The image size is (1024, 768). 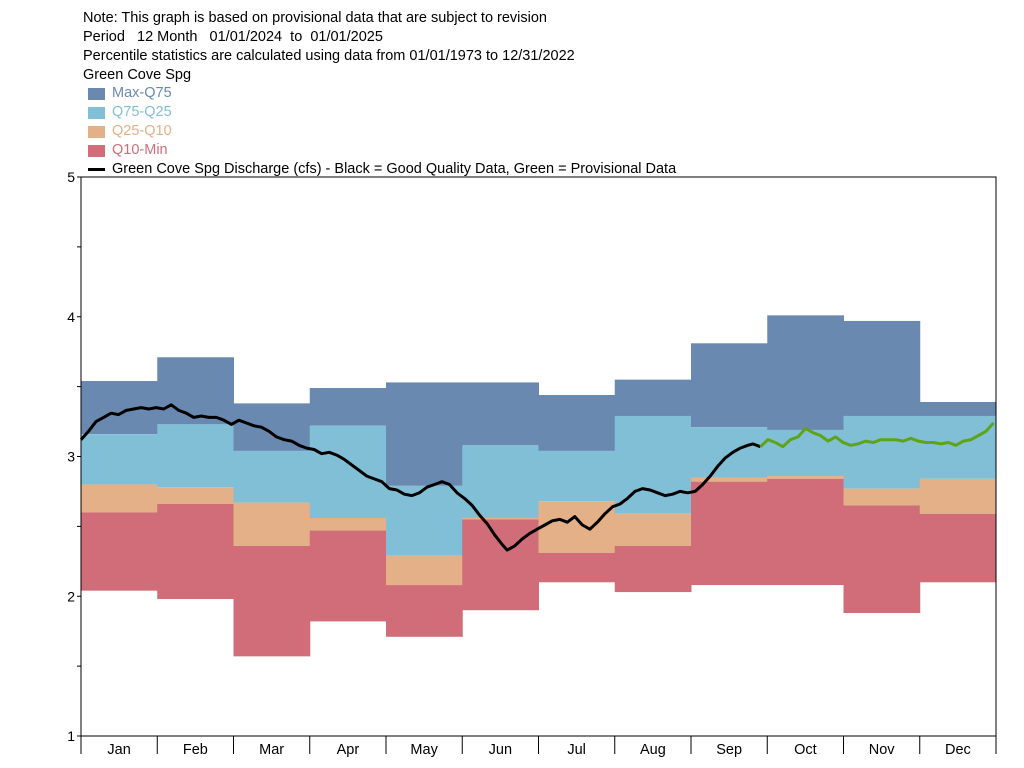 What do you see at coordinates (577, 476) in the screenshot?
I see `band-q75-q25-jul` at bounding box center [577, 476].